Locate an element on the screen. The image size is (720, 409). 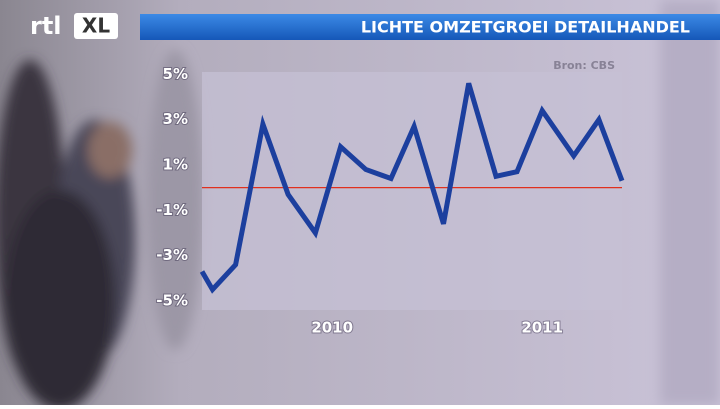
y-tick-label: 1% is located at coordinates (175, 164).